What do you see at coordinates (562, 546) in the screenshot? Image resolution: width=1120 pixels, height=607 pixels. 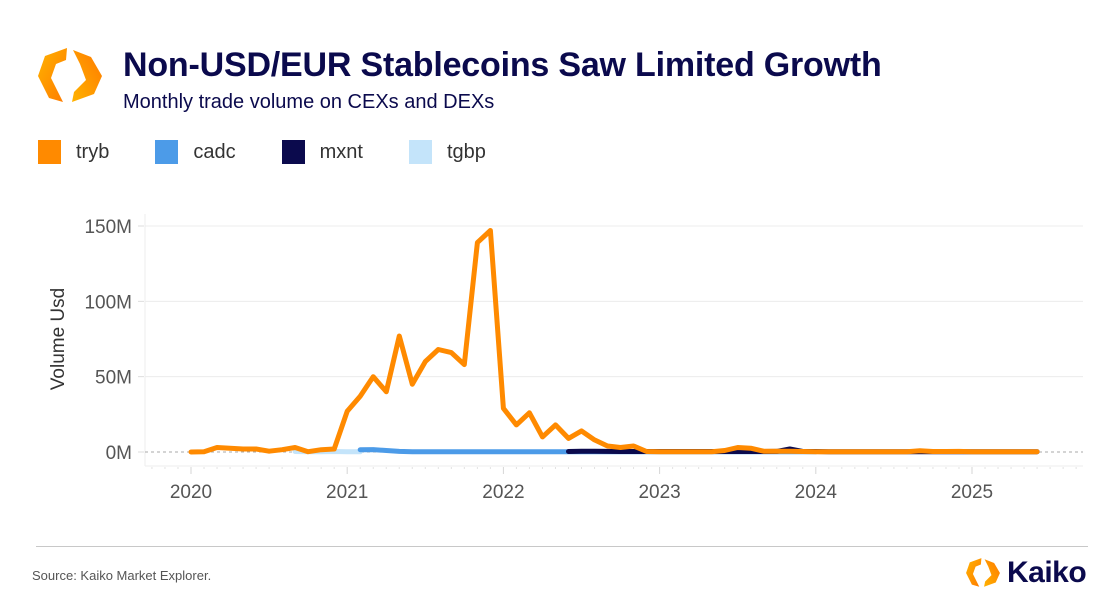 I see `footer-divider` at bounding box center [562, 546].